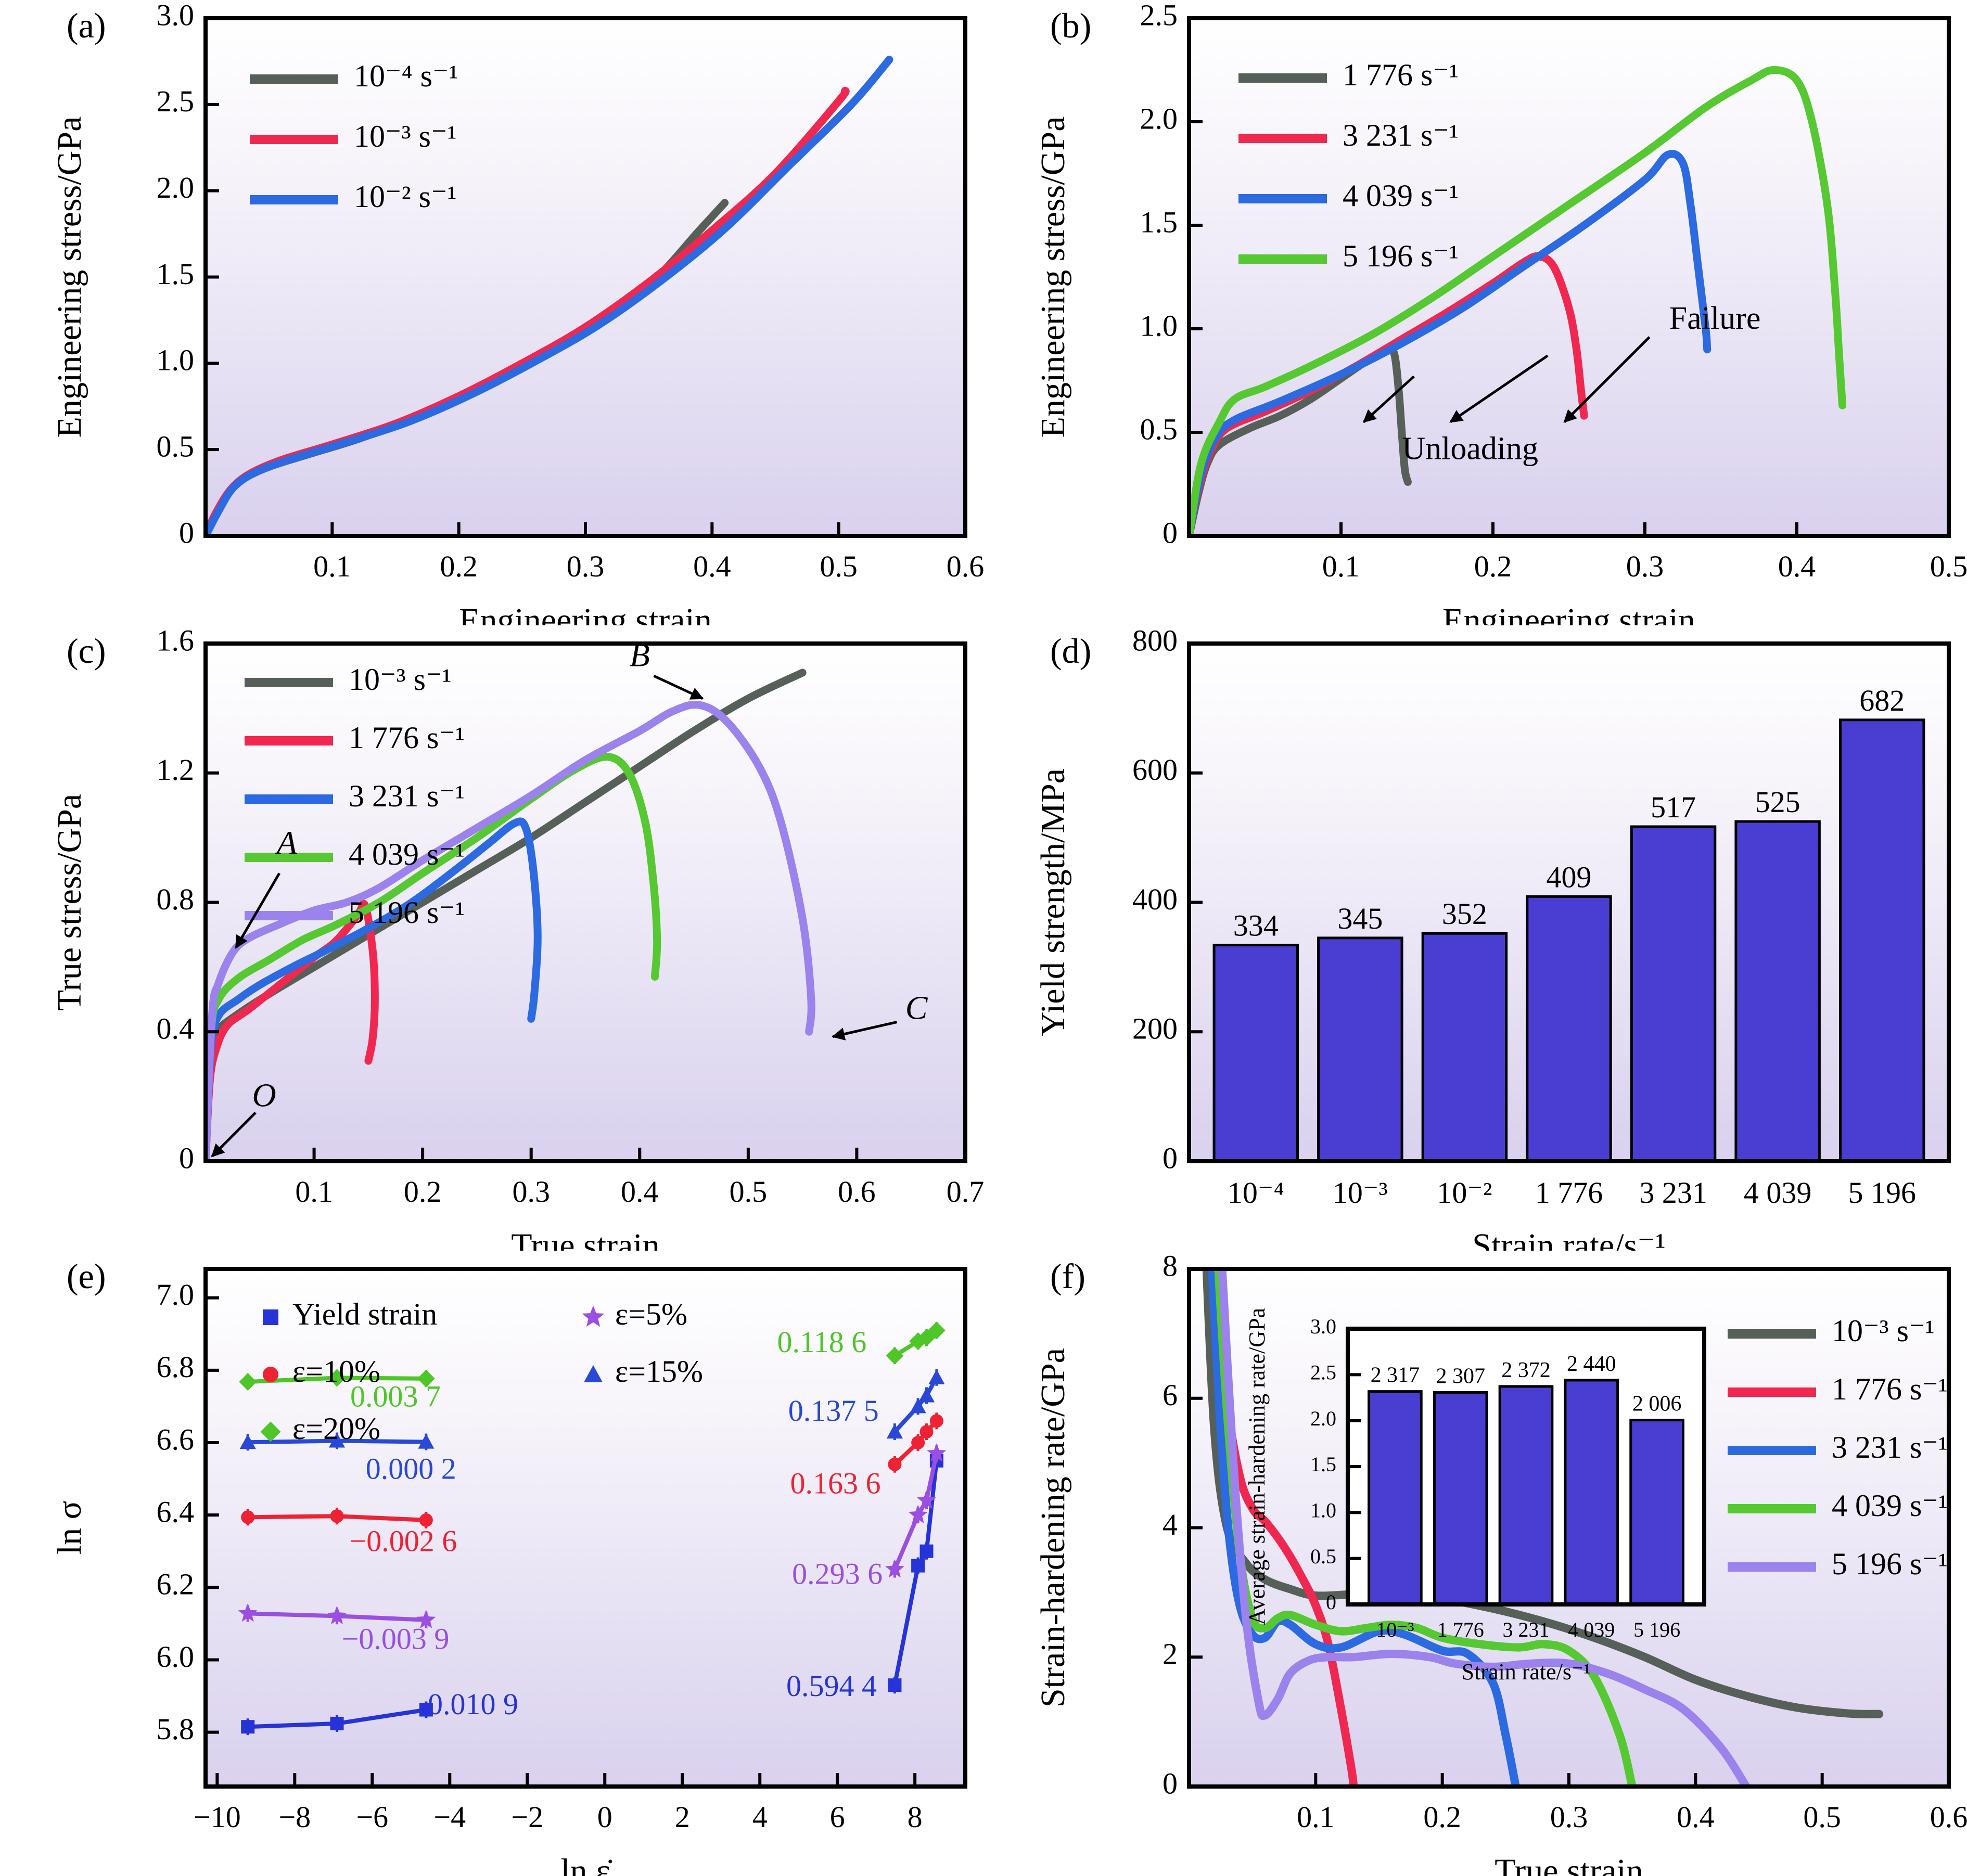  What do you see at coordinates (395, 1396) in the screenshot?
I see `svg-text: 0.003 7` at bounding box center [395, 1396].